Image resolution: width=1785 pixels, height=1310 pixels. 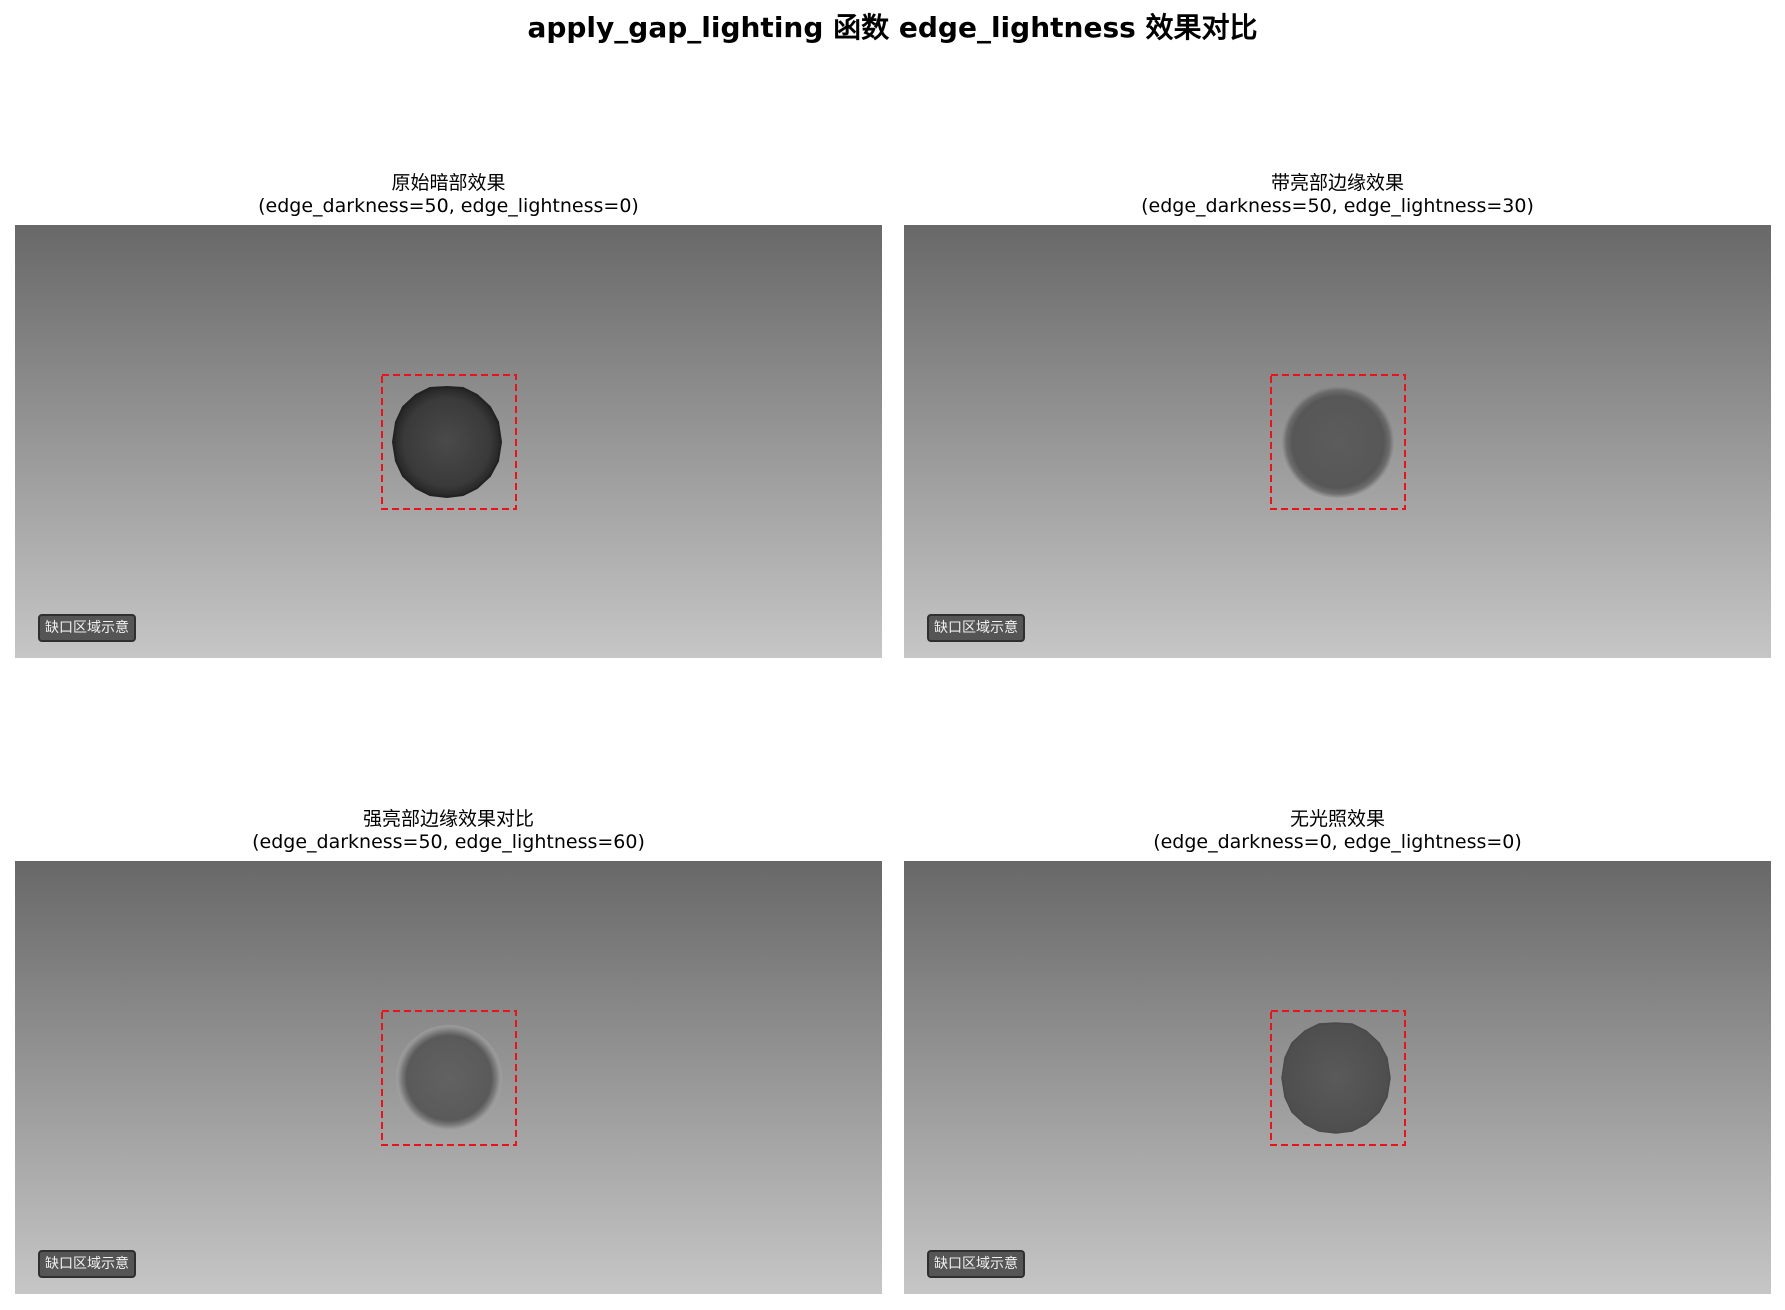 I want to click on panel-title: 无光照效果, so click(x=1337, y=819).